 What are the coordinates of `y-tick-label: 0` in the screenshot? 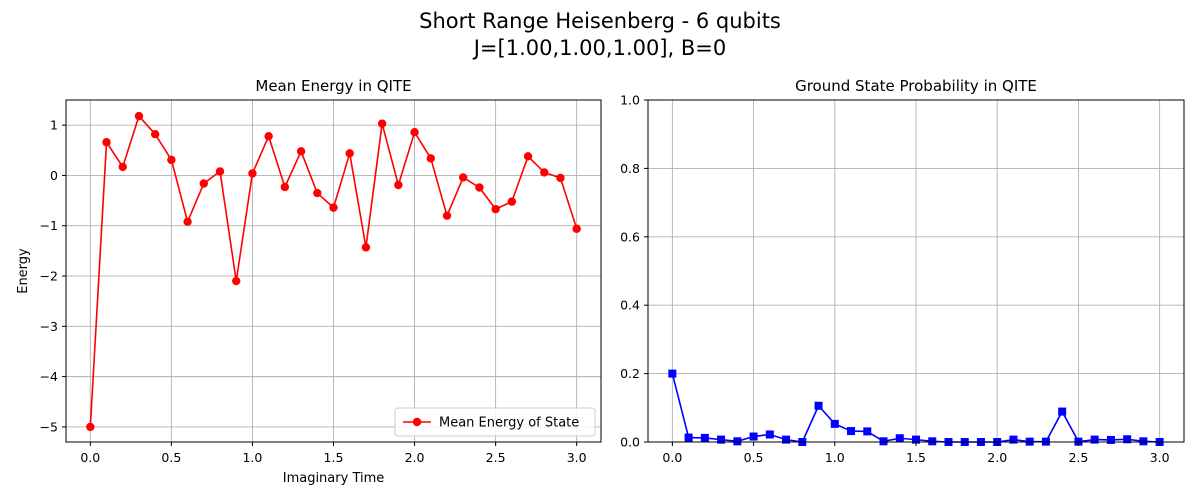 It's located at (54, 175).